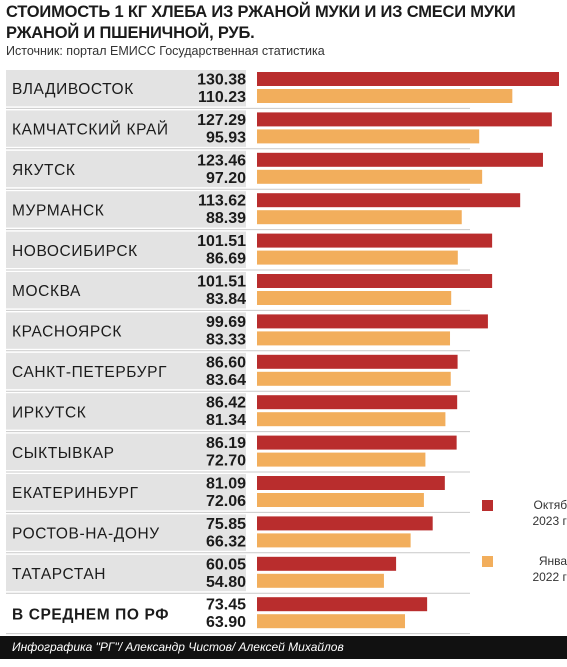  Describe the element at coordinates (552, 561) in the screenshot. I see `legend-label-january-line1: Январь` at that location.